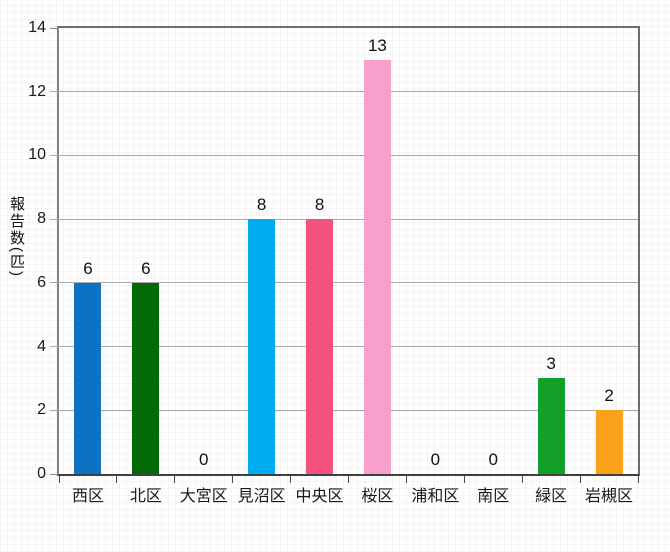  I want to click on x-tick-label-北区: 北区, so click(145, 496).